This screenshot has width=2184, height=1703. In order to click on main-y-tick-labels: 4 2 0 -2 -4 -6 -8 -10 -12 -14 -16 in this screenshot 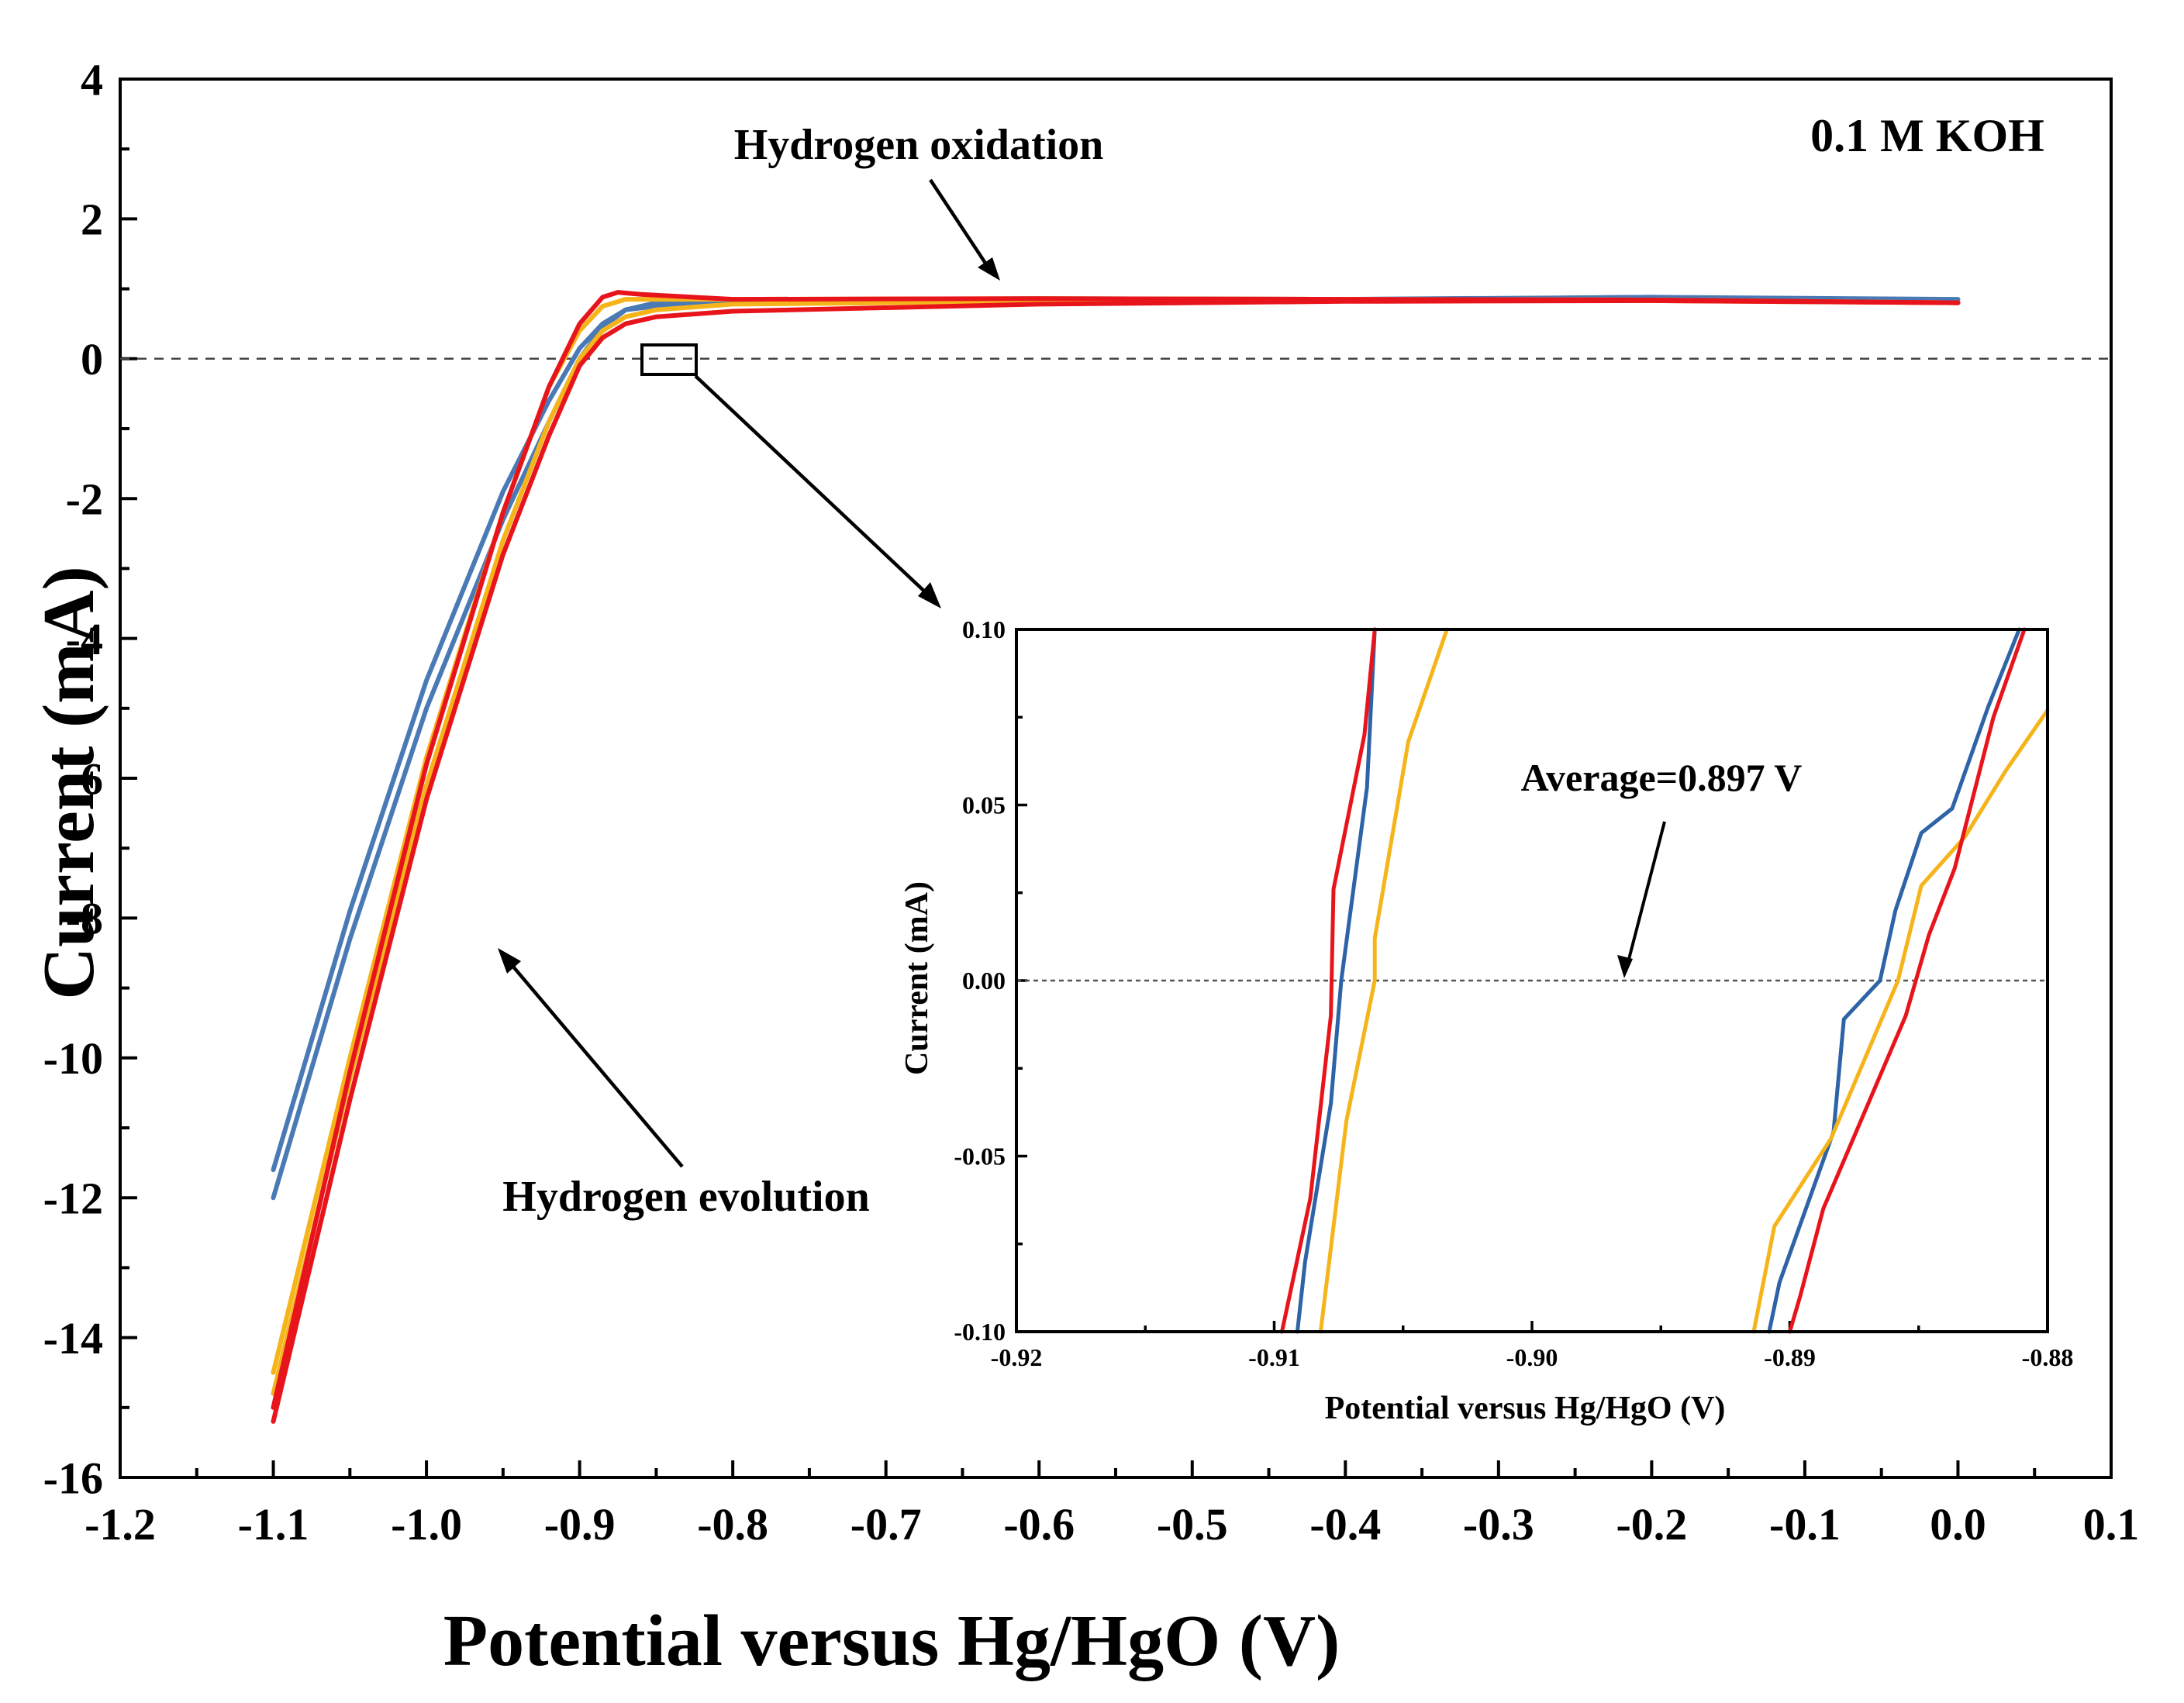, I will do `click(73, 778)`.